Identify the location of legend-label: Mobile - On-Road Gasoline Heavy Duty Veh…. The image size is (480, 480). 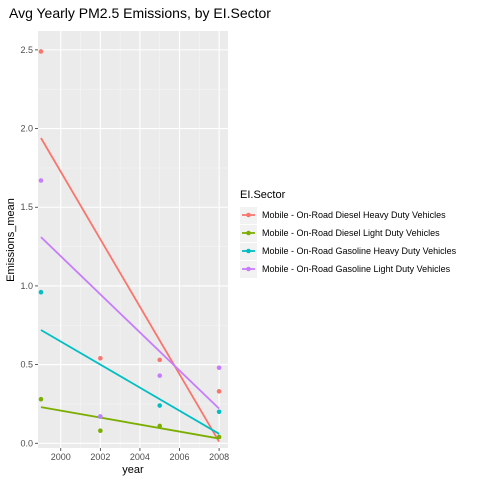
(359, 251).